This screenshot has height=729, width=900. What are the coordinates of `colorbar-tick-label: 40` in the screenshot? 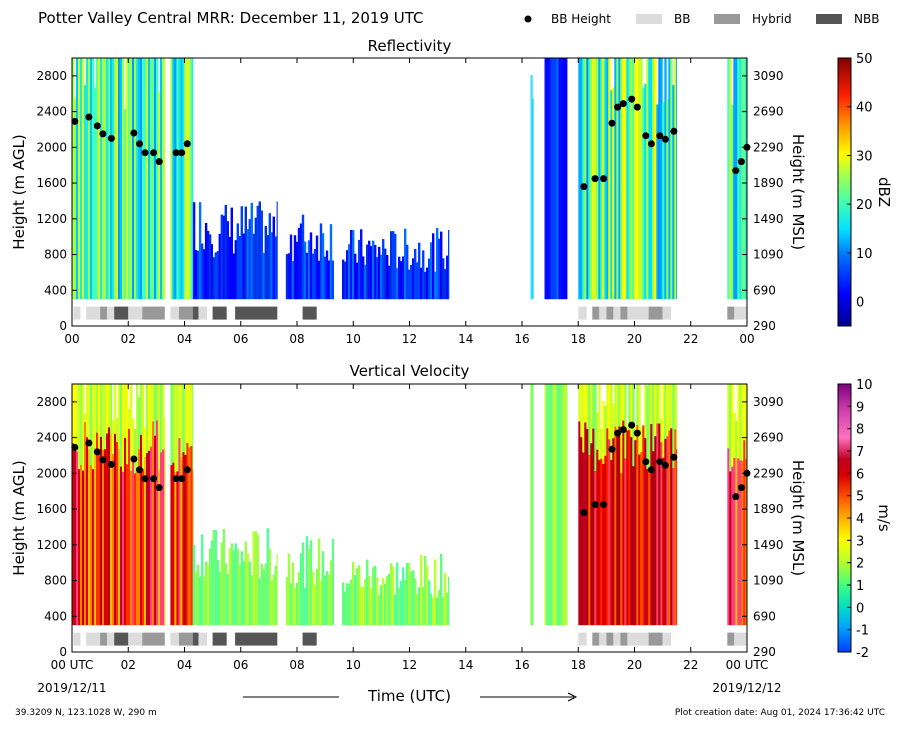 It's located at (864, 108).